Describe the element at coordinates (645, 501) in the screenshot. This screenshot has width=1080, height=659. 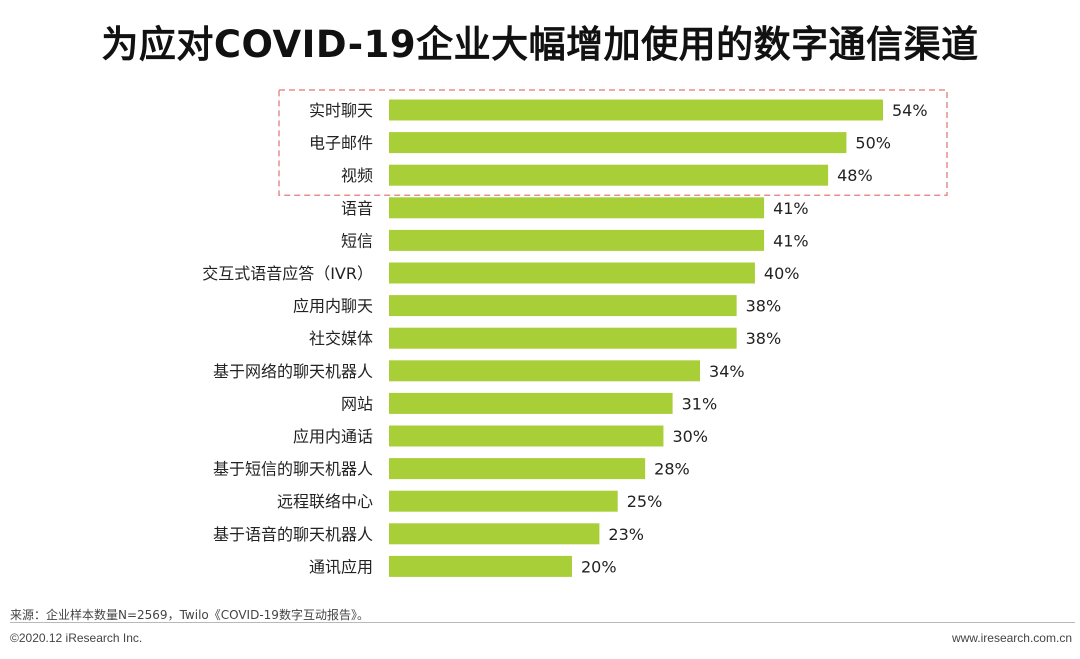
I see `value-label: 25%` at that location.